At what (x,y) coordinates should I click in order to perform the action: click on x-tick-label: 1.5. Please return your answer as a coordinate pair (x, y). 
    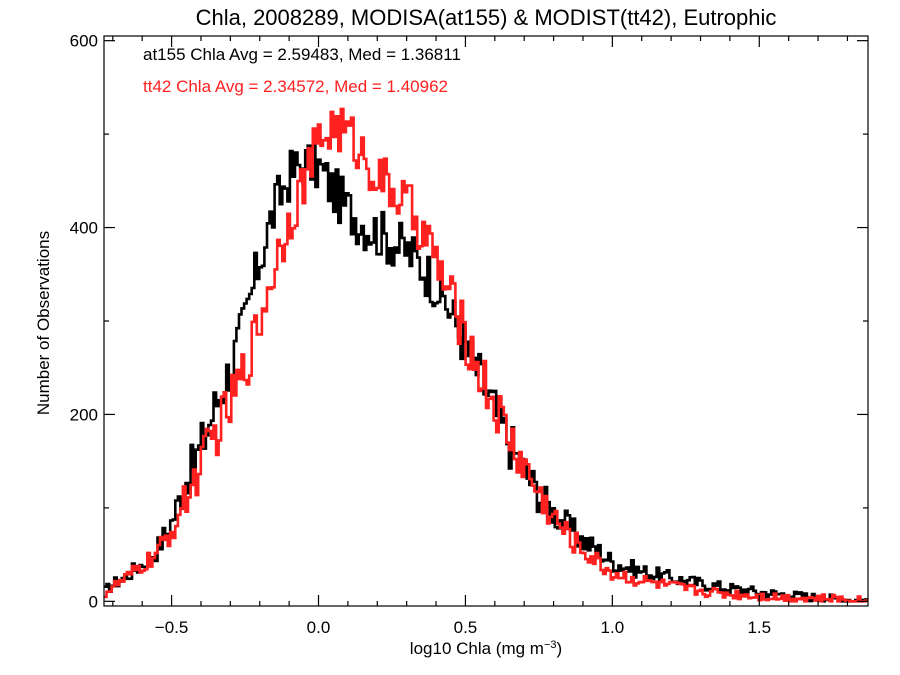
    Looking at the image, I should click on (759, 627).